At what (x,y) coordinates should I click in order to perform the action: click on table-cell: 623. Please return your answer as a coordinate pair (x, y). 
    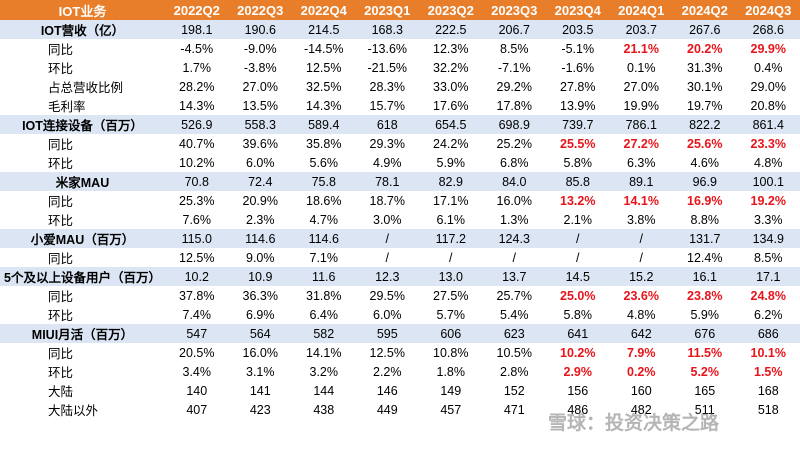
    Looking at the image, I should click on (514, 333).